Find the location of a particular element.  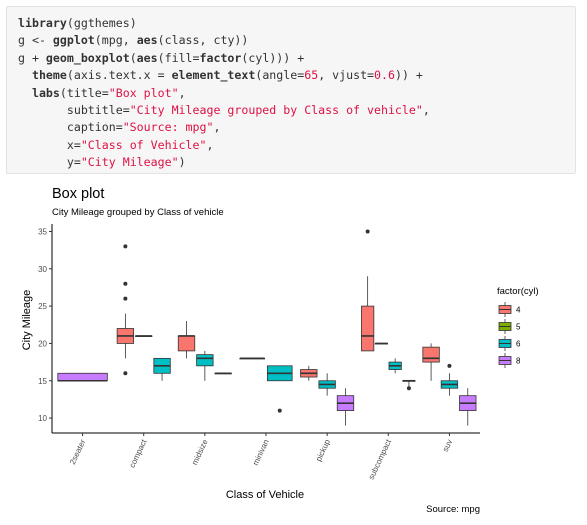

code-line: labs(title="Box plot", is located at coordinates (296, 93).